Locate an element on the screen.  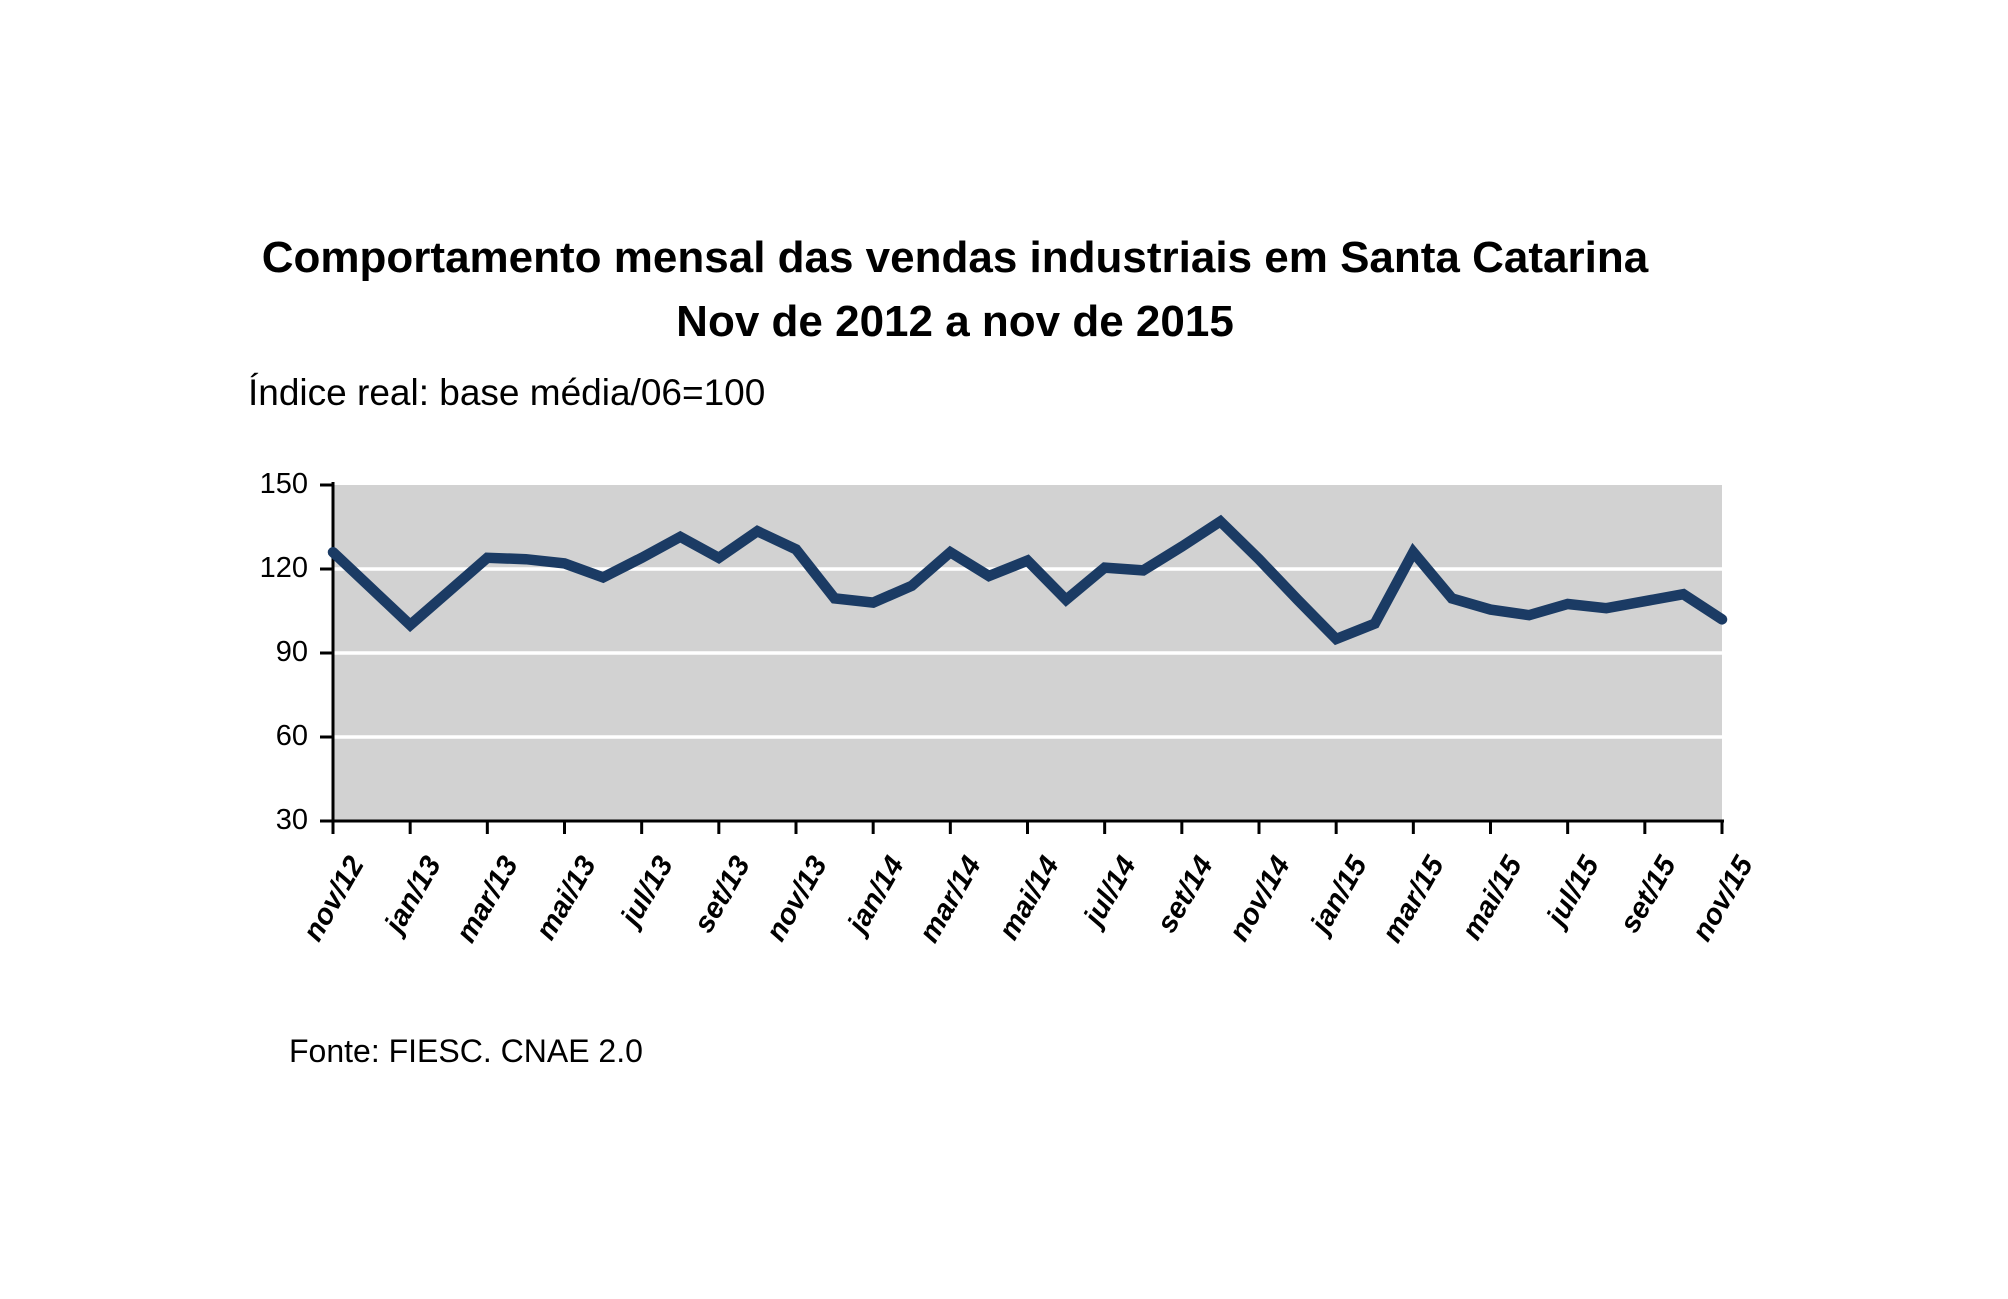
series-line is located at coordinates (1027, 580).